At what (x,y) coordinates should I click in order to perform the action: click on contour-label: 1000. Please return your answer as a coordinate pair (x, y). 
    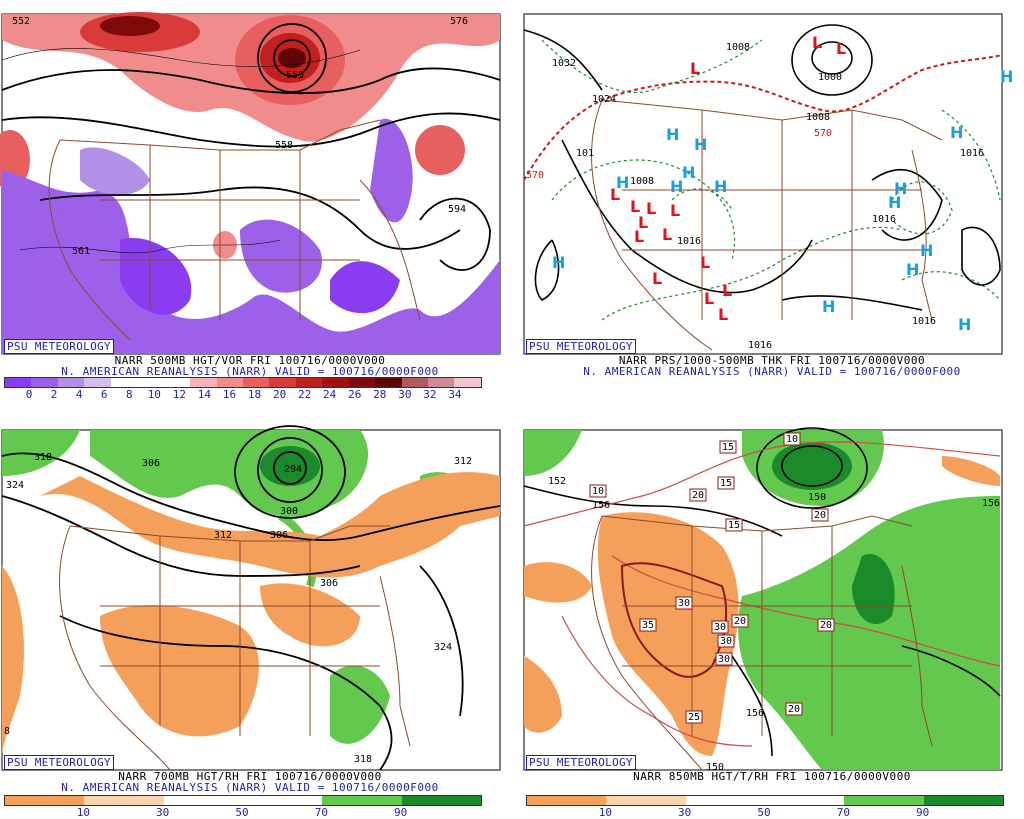
    Looking at the image, I should click on (830, 77).